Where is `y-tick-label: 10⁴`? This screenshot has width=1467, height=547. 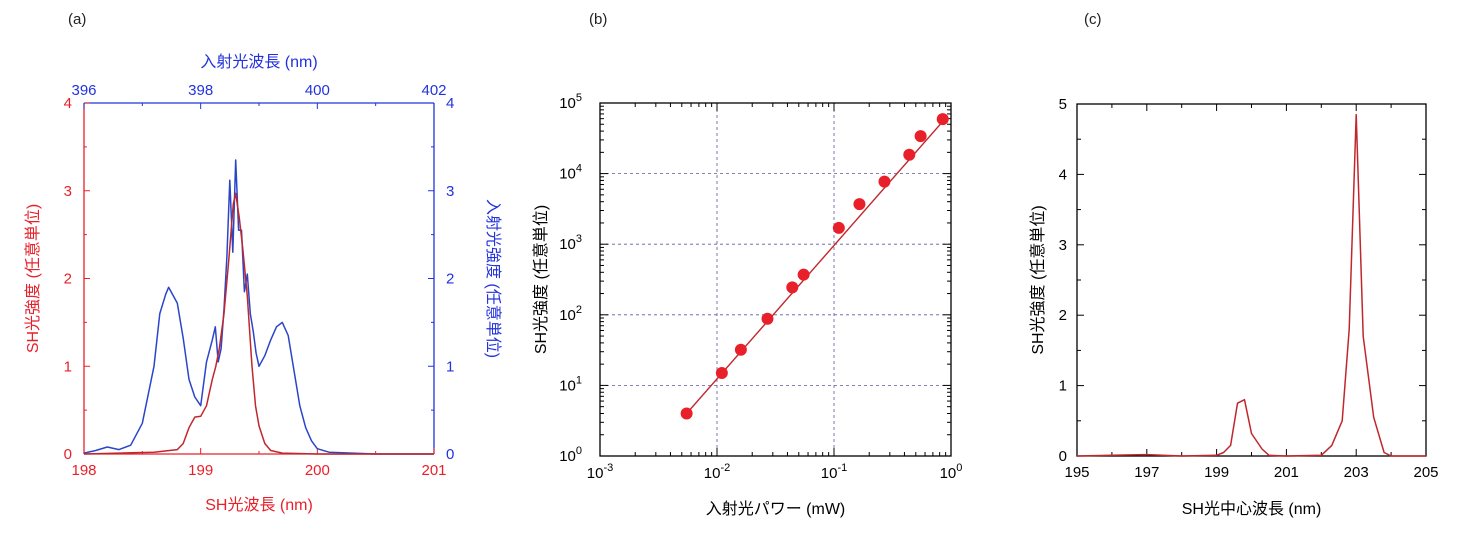
y-tick-label: 10⁴ is located at coordinates (570, 173).